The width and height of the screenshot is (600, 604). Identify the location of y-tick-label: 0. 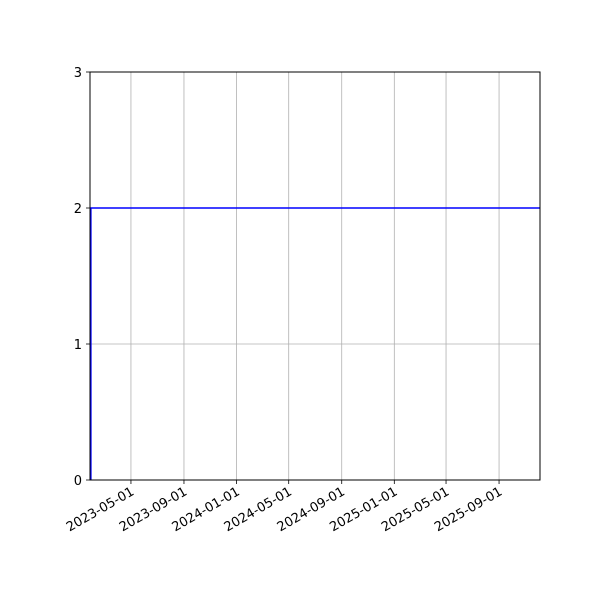
(78, 481).